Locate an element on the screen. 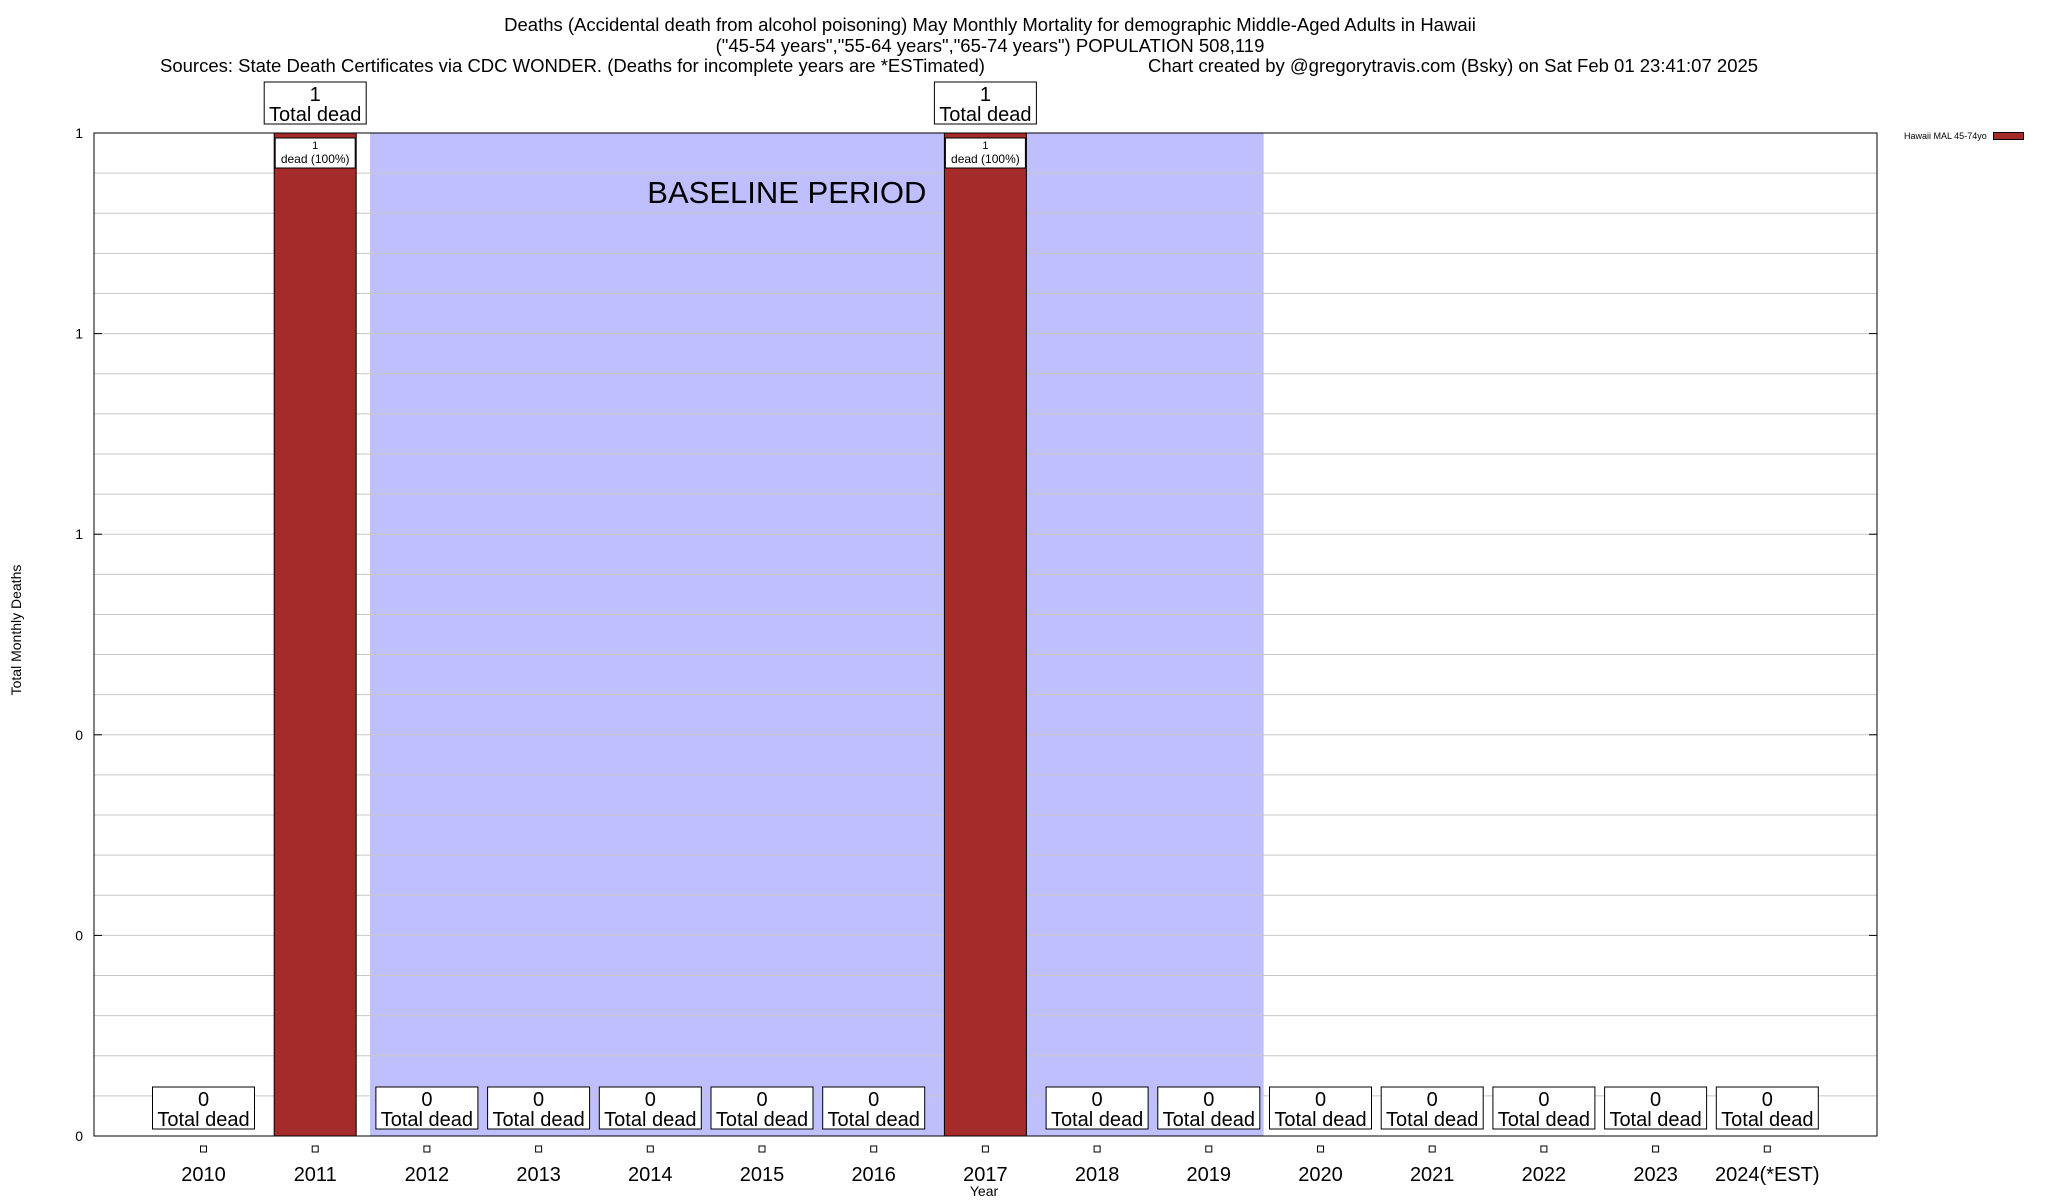 Image resolution: width=2048 pixels, height=1200 pixels. legend-swatch is located at coordinates (2008, 136).